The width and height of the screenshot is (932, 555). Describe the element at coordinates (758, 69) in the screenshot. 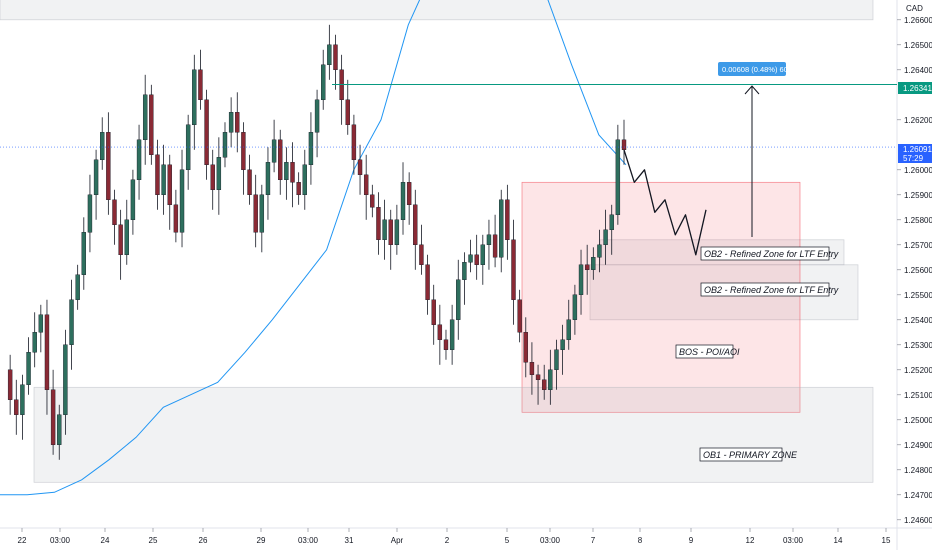

I see `measure-label: 0.00608 (0.48%) 60.8` at that location.